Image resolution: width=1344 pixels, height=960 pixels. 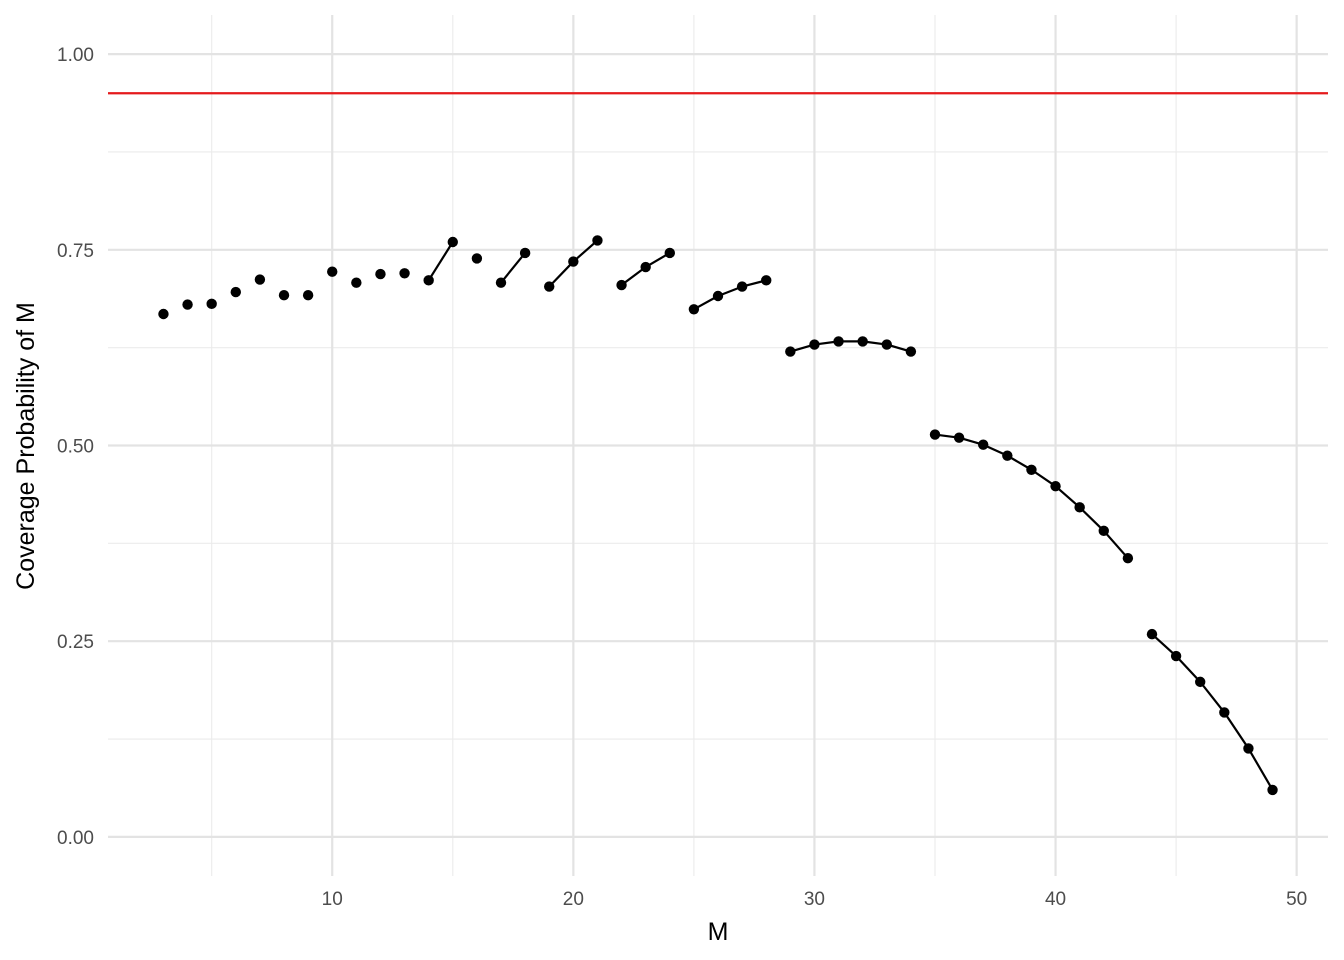 I want to click on x-tick-label: 30, so click(x=814, y=899).